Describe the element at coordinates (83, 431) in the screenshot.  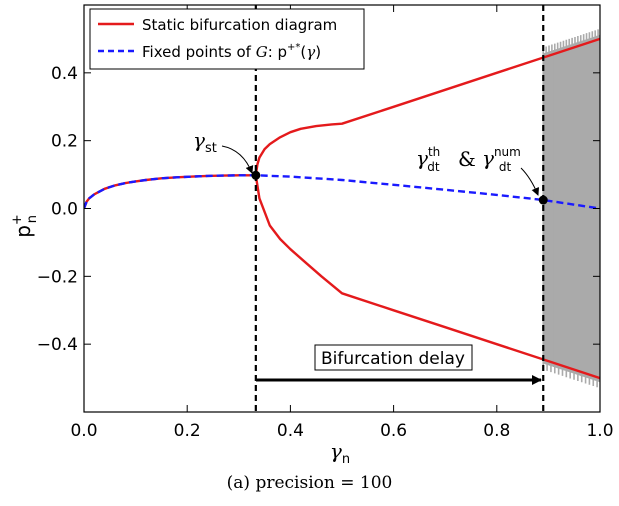
I see `x-tick-label: 0.0` at that location.